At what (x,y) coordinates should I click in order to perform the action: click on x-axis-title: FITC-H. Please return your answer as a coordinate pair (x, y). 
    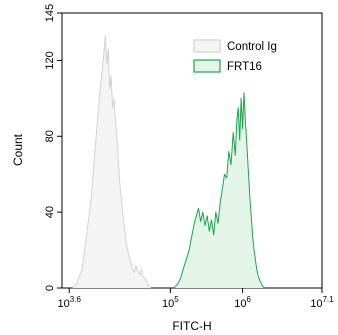
    Looking at the image, I should click on (191, 326).